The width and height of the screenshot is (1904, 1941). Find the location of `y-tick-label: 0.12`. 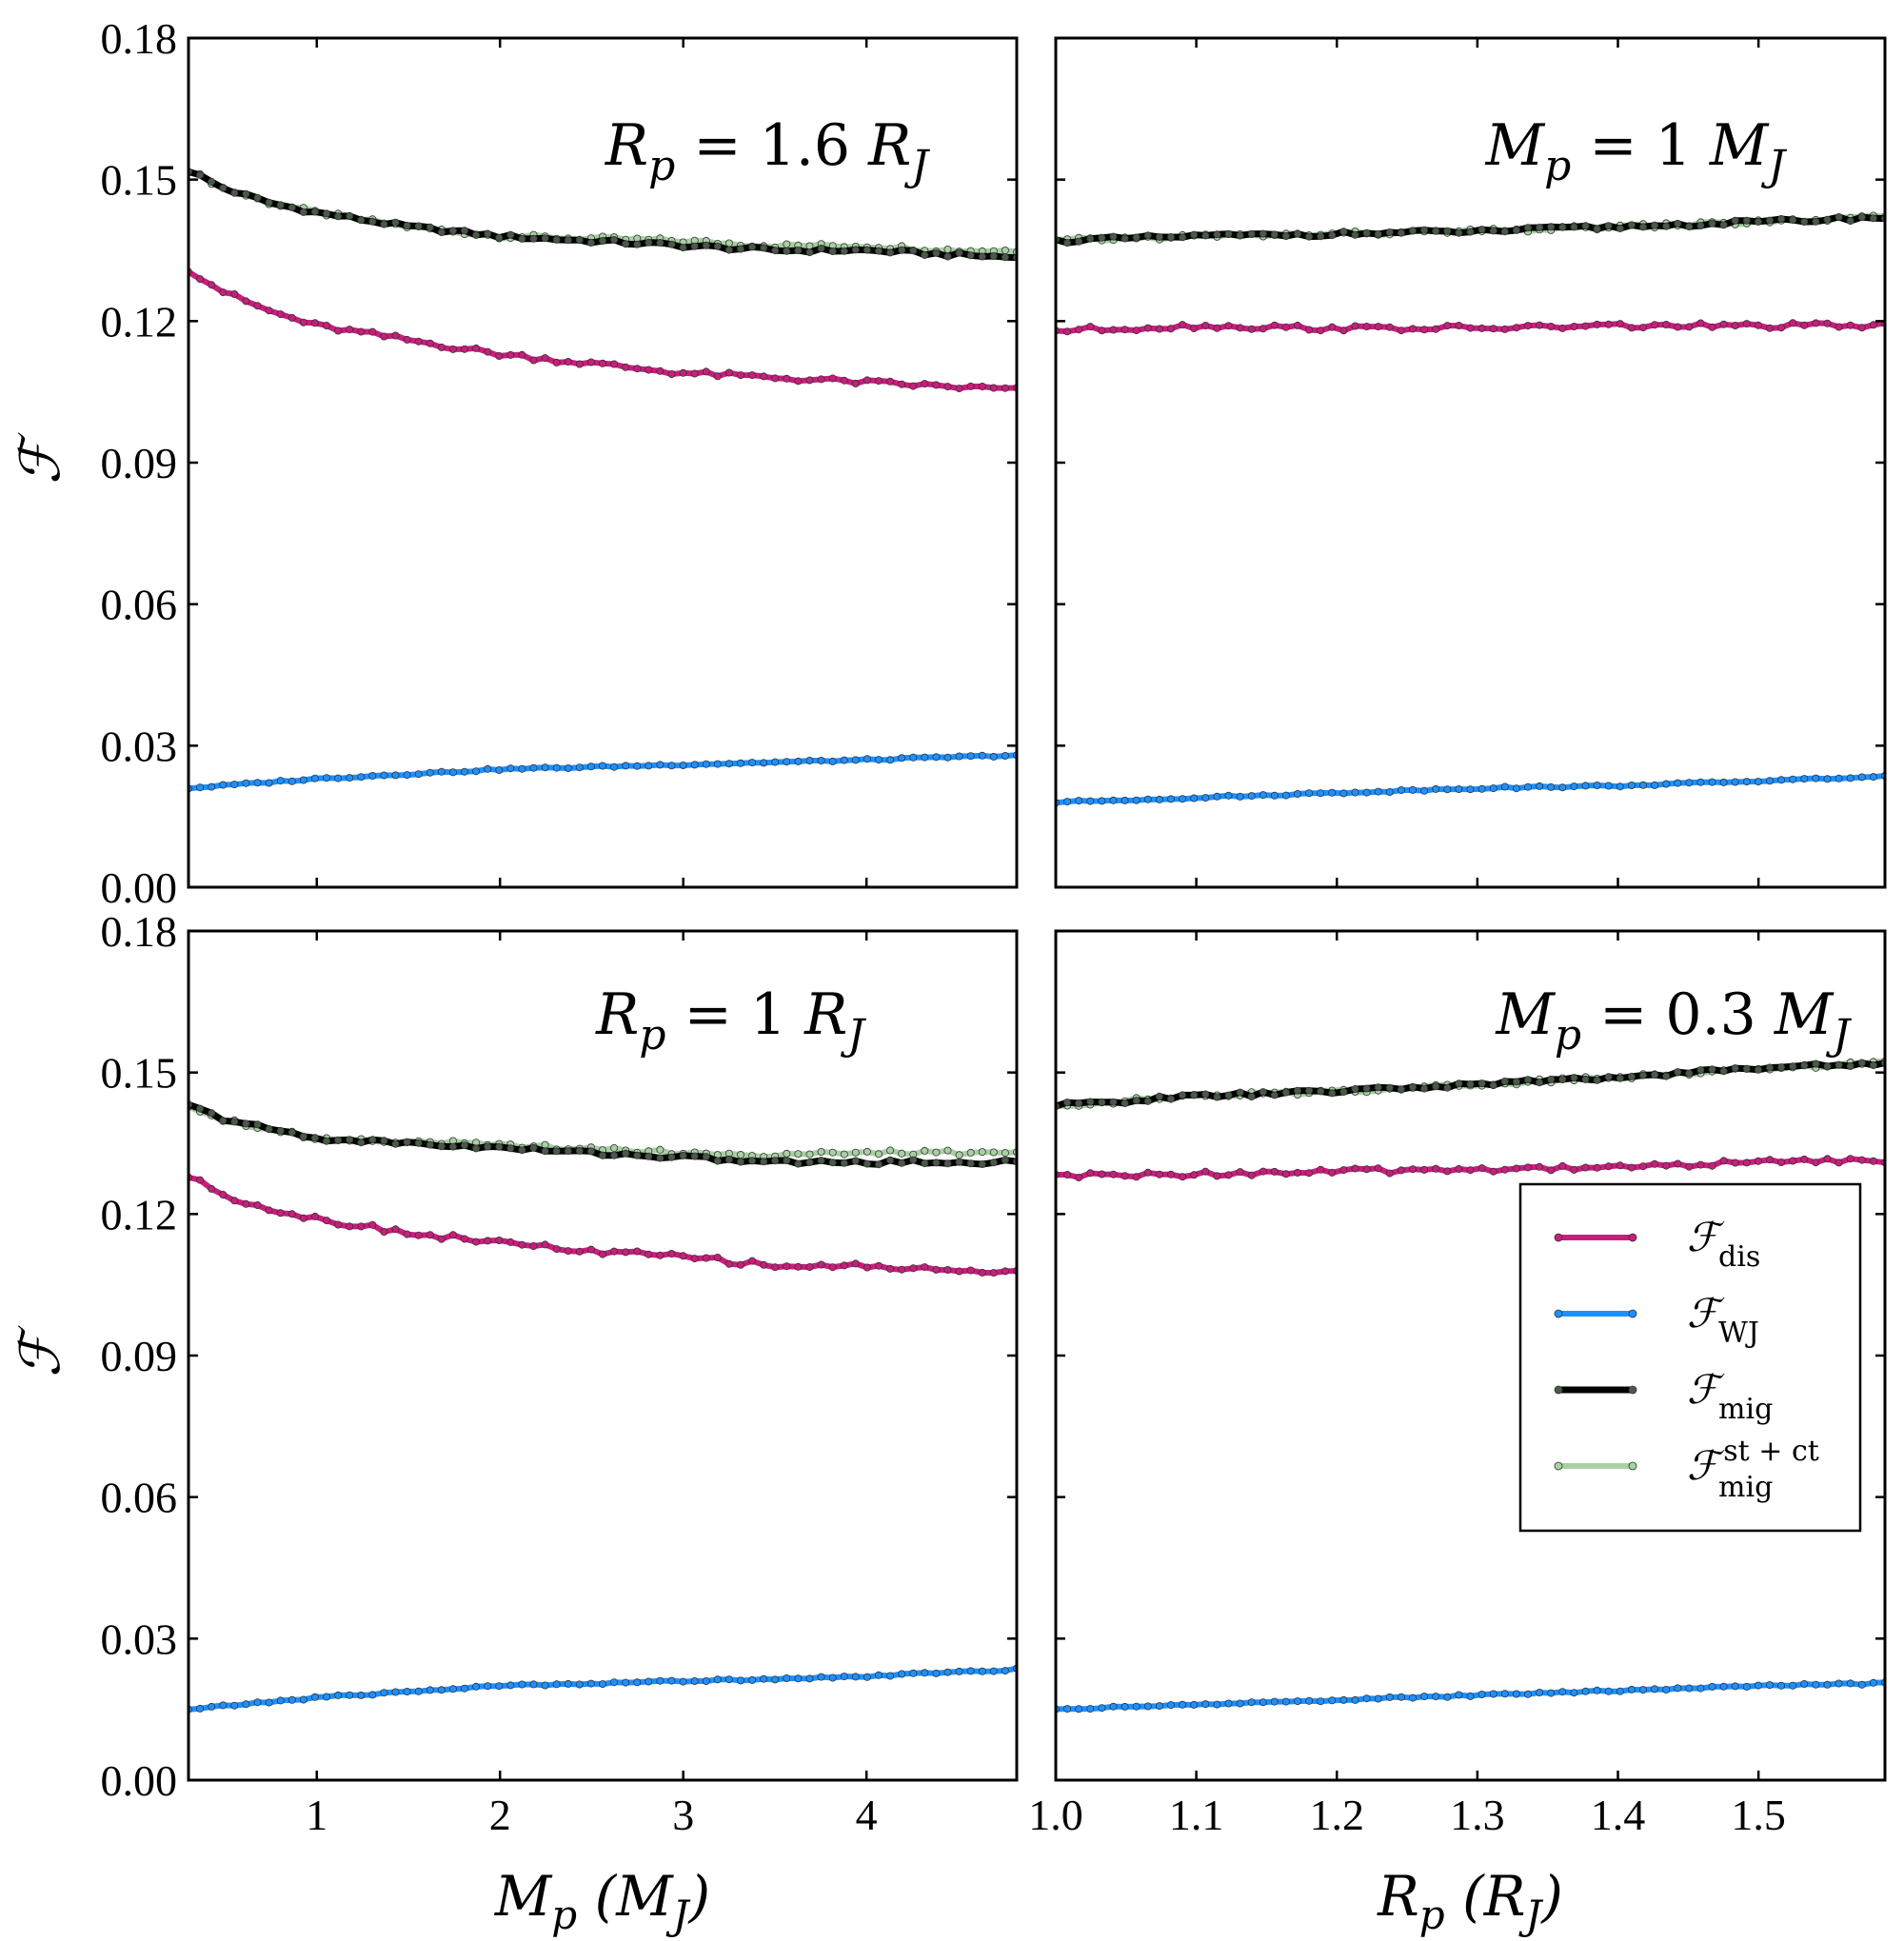

y-tick-label: 0.12 is located at coordinates (139, 322).